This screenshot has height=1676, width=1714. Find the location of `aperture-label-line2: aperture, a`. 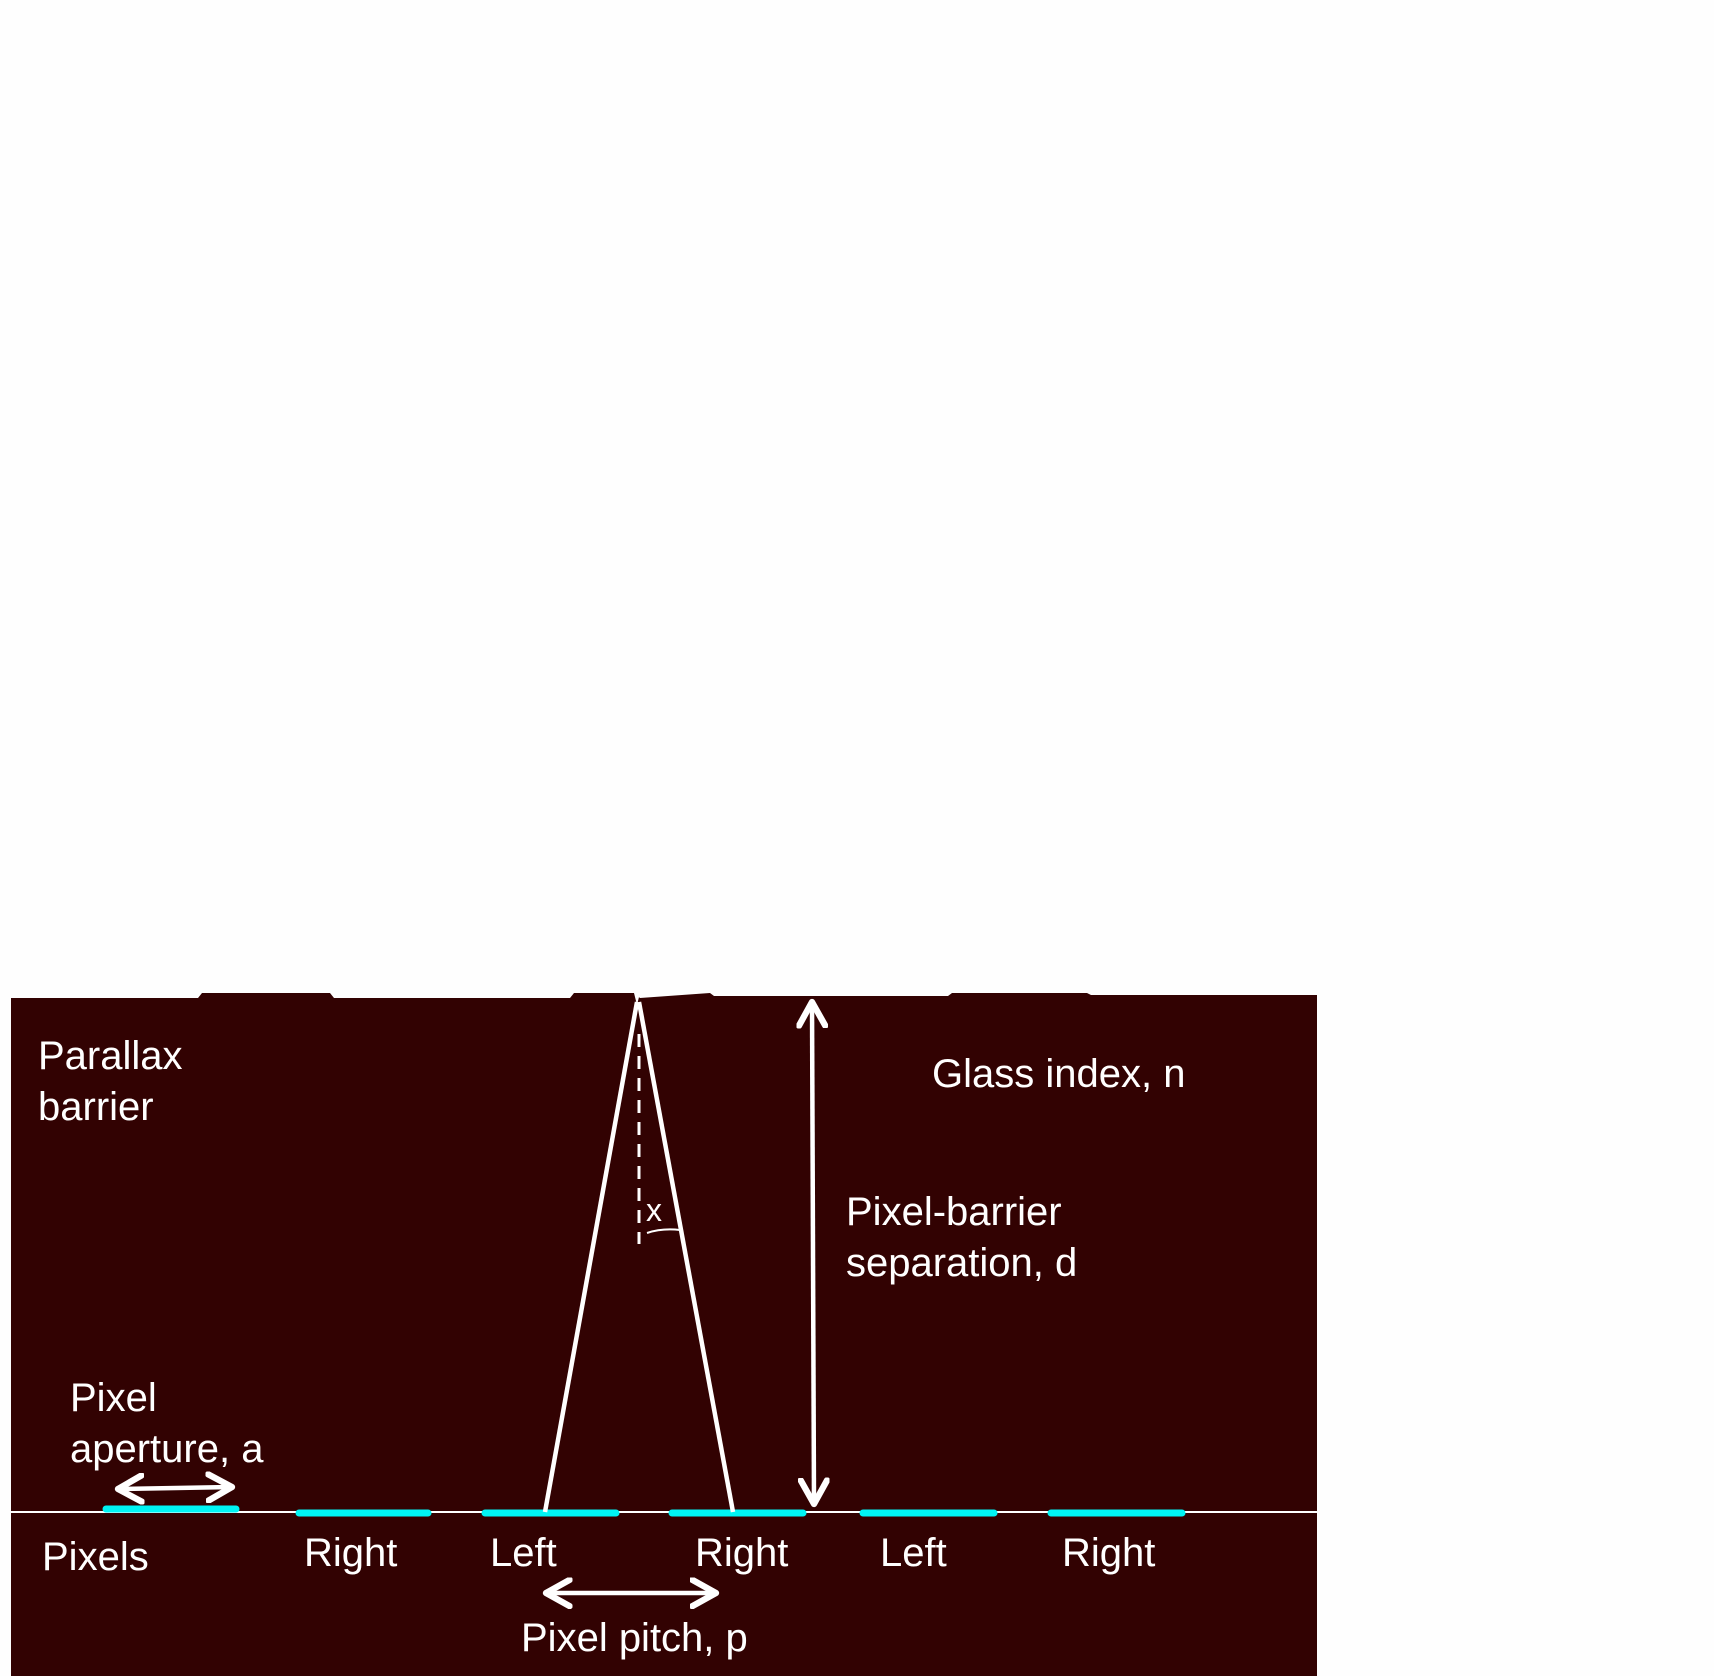

aperture-label-line2: aperture, a is located at coordinates (167, 1449).